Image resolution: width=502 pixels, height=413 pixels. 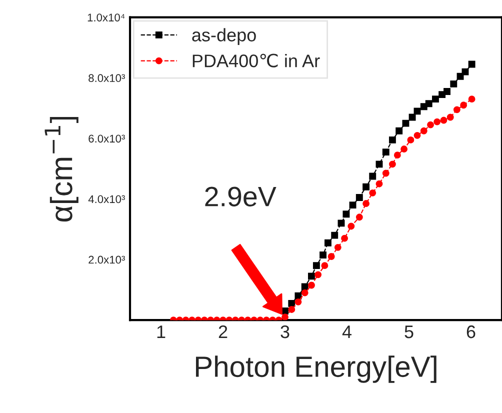 What do you see at coordinates (316, 369) in the screenshot?
I see `x-axis-title: Photon Energy[eV]` at bounding box center [316, 369].